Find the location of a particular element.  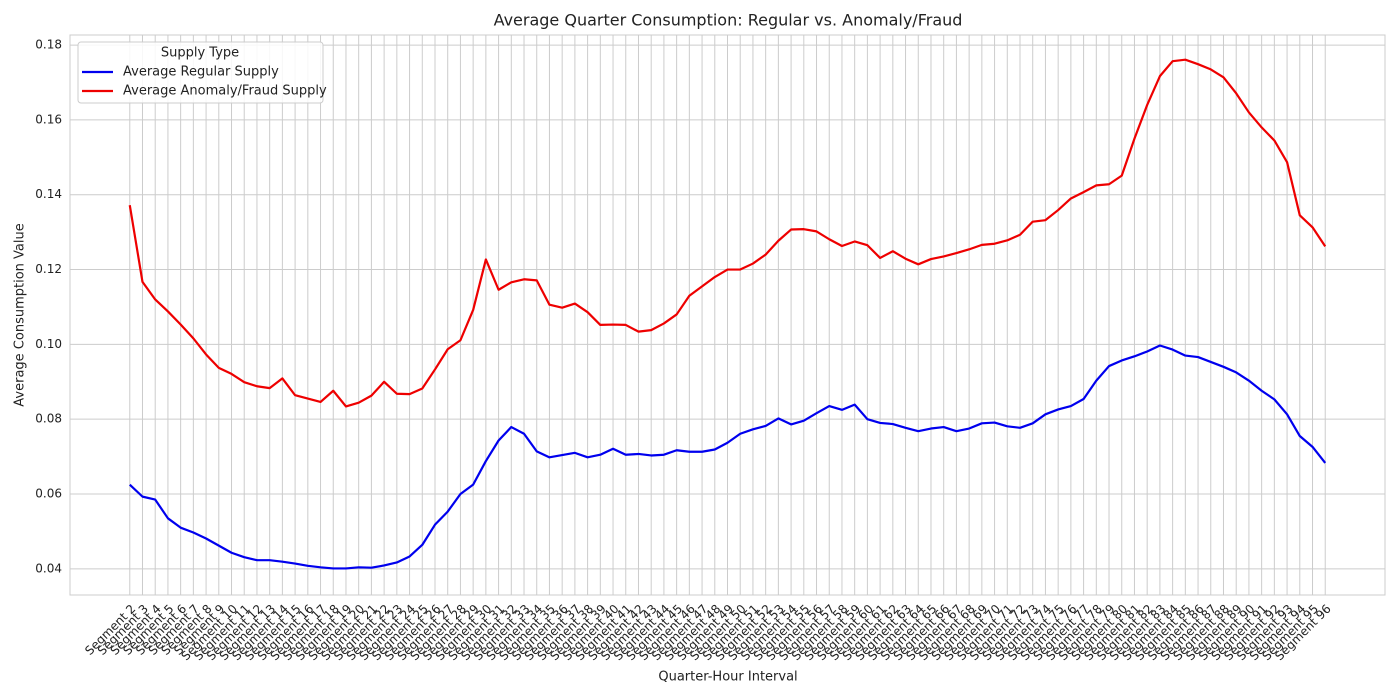

y-tick-label: 0.12 is located at coordinates (48, 269).